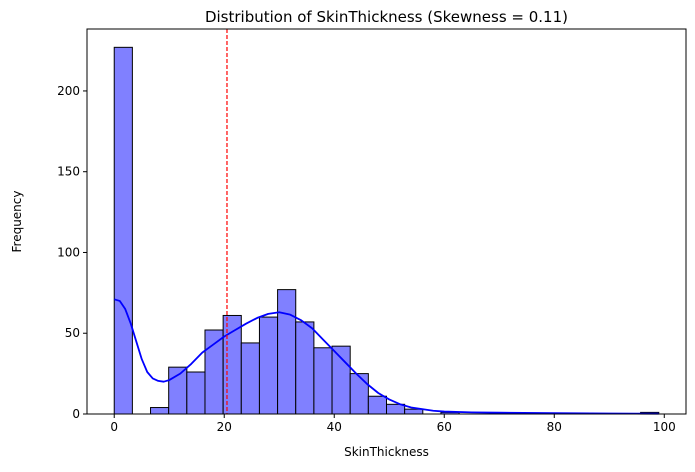  What do you see at coordinates (386, 452) in the screenshot?
I see `x-axis-label: SkinThickness` at bounding box center [386, 452].